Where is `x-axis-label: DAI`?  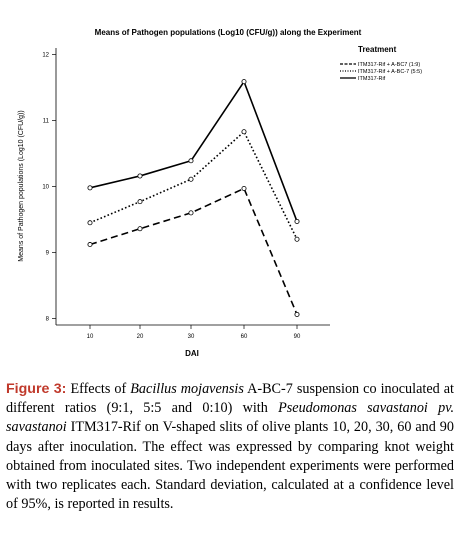 x-axis-label: DAI is located at coordinates (192, 353).